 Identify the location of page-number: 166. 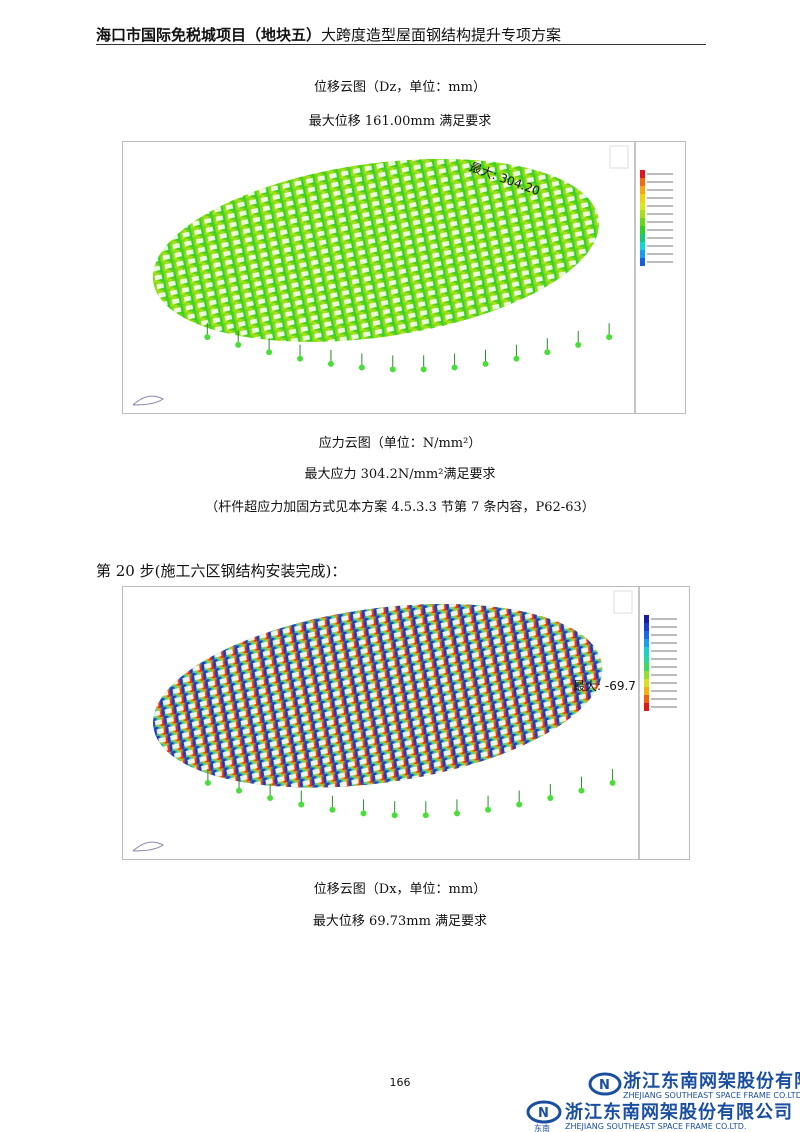
(400, 1082).